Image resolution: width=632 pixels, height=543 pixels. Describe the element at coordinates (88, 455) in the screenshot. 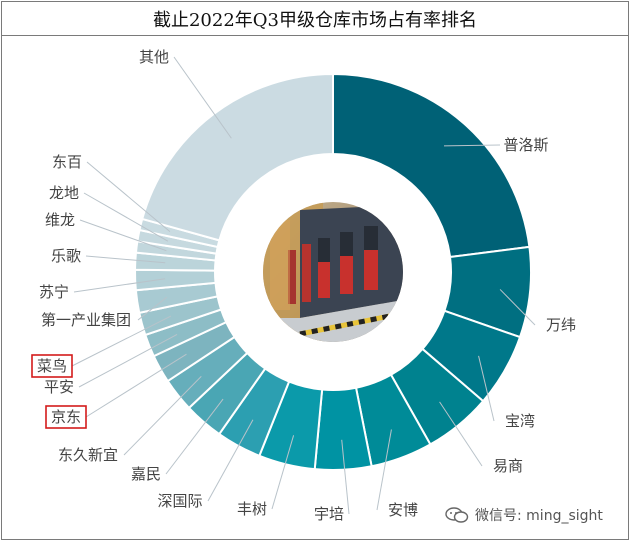

I see `slice-label-9: 东久新宜` at that location.